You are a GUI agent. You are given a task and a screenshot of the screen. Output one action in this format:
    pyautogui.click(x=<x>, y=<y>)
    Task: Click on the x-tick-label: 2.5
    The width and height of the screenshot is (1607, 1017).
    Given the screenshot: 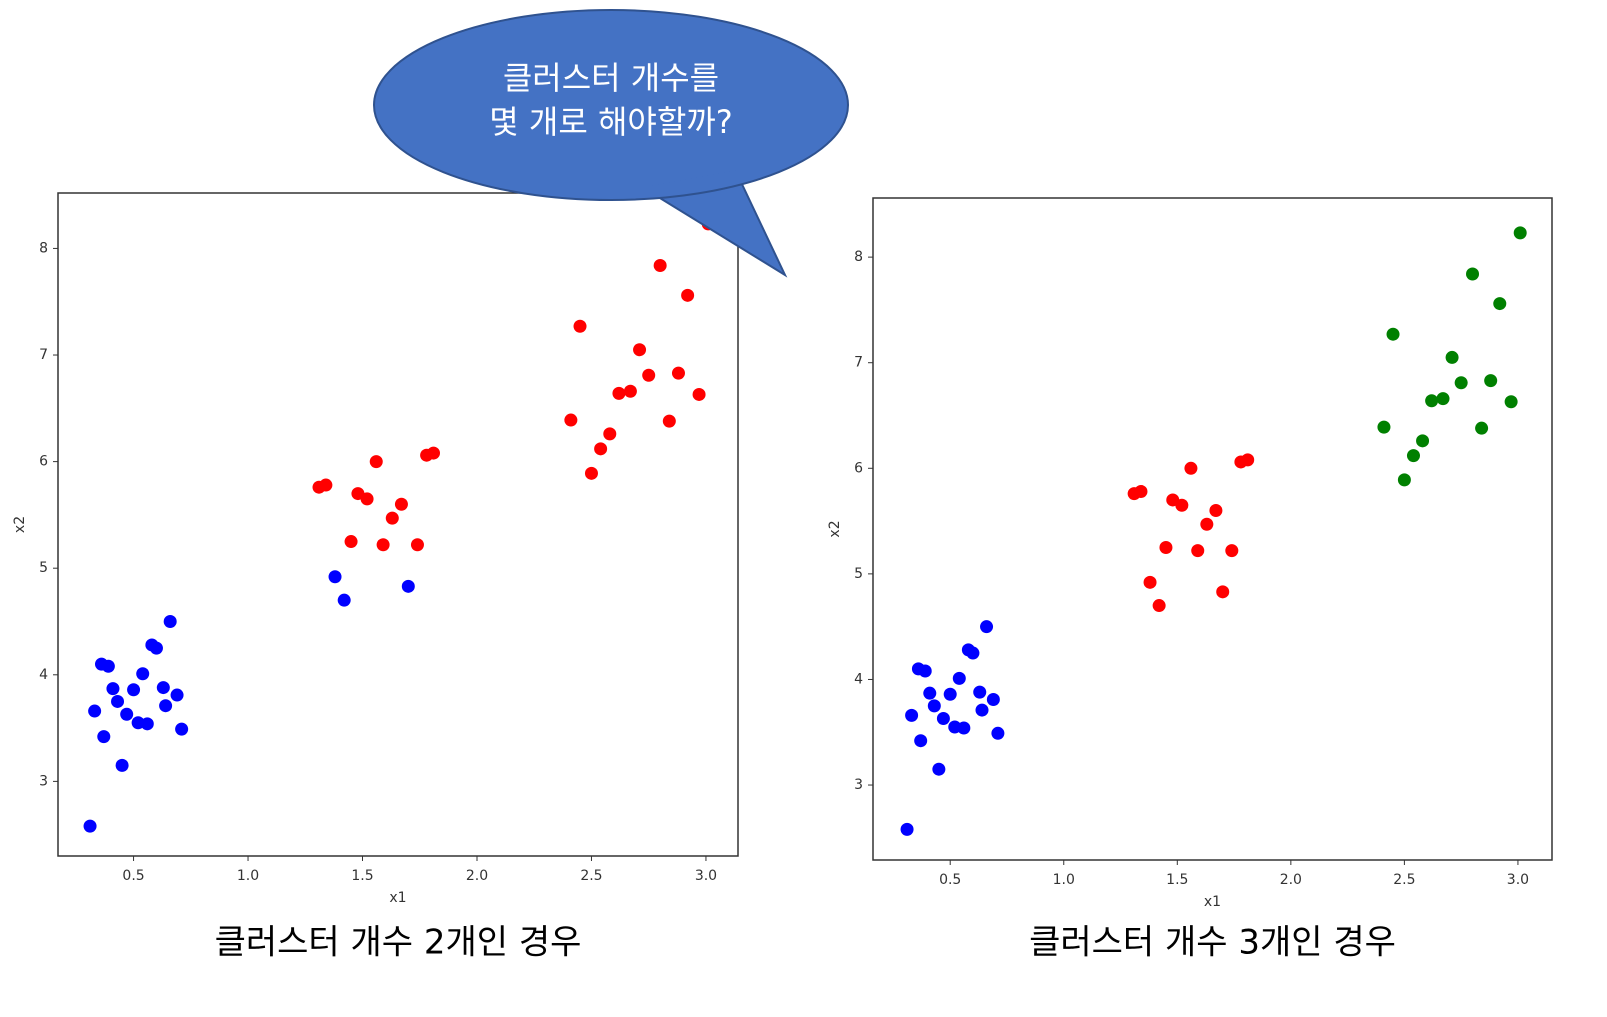 What is the action you would take?
    pyautogui.click(x=591, y=876)
    